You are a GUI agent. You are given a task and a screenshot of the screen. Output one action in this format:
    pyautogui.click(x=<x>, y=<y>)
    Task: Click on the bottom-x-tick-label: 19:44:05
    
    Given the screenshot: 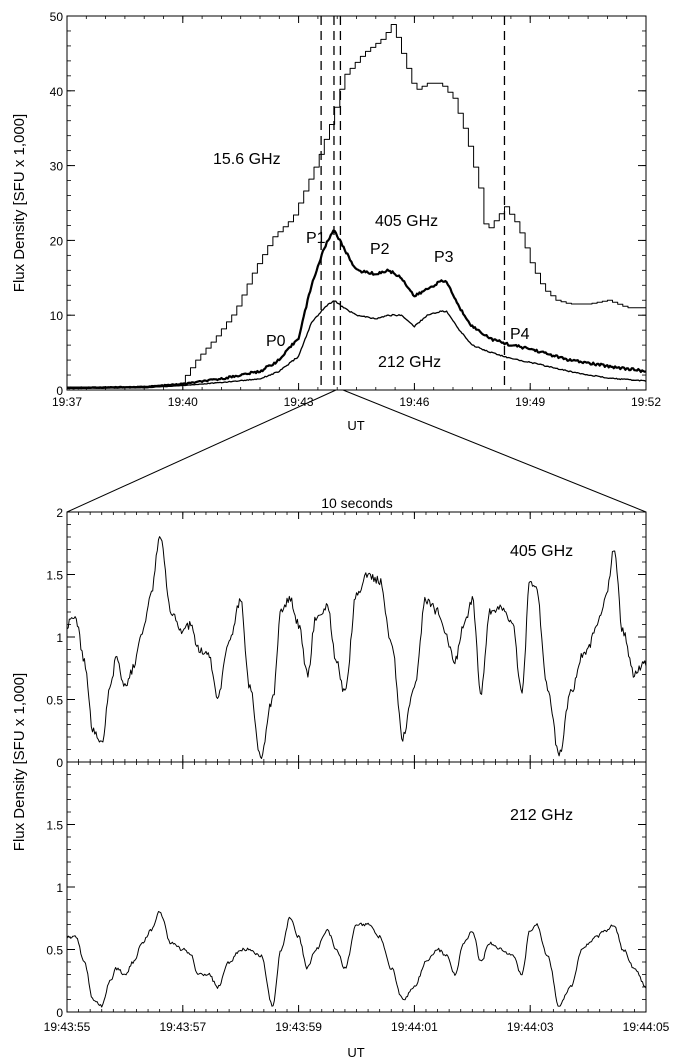 What is the action you would take?
    pyautogui.click(x=646, y=1027)
    